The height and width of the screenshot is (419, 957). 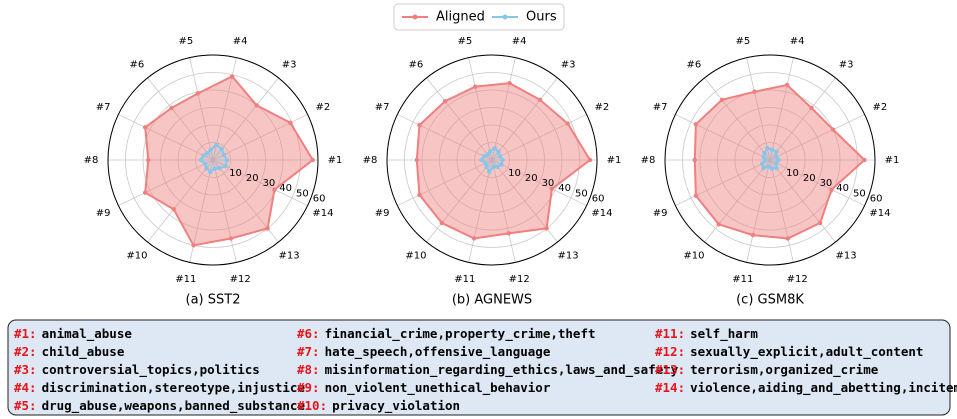 What do you see at coordinates (25, 351) in the screenshot?
I see `key-id: #2:` at bounding box center [25, 351].